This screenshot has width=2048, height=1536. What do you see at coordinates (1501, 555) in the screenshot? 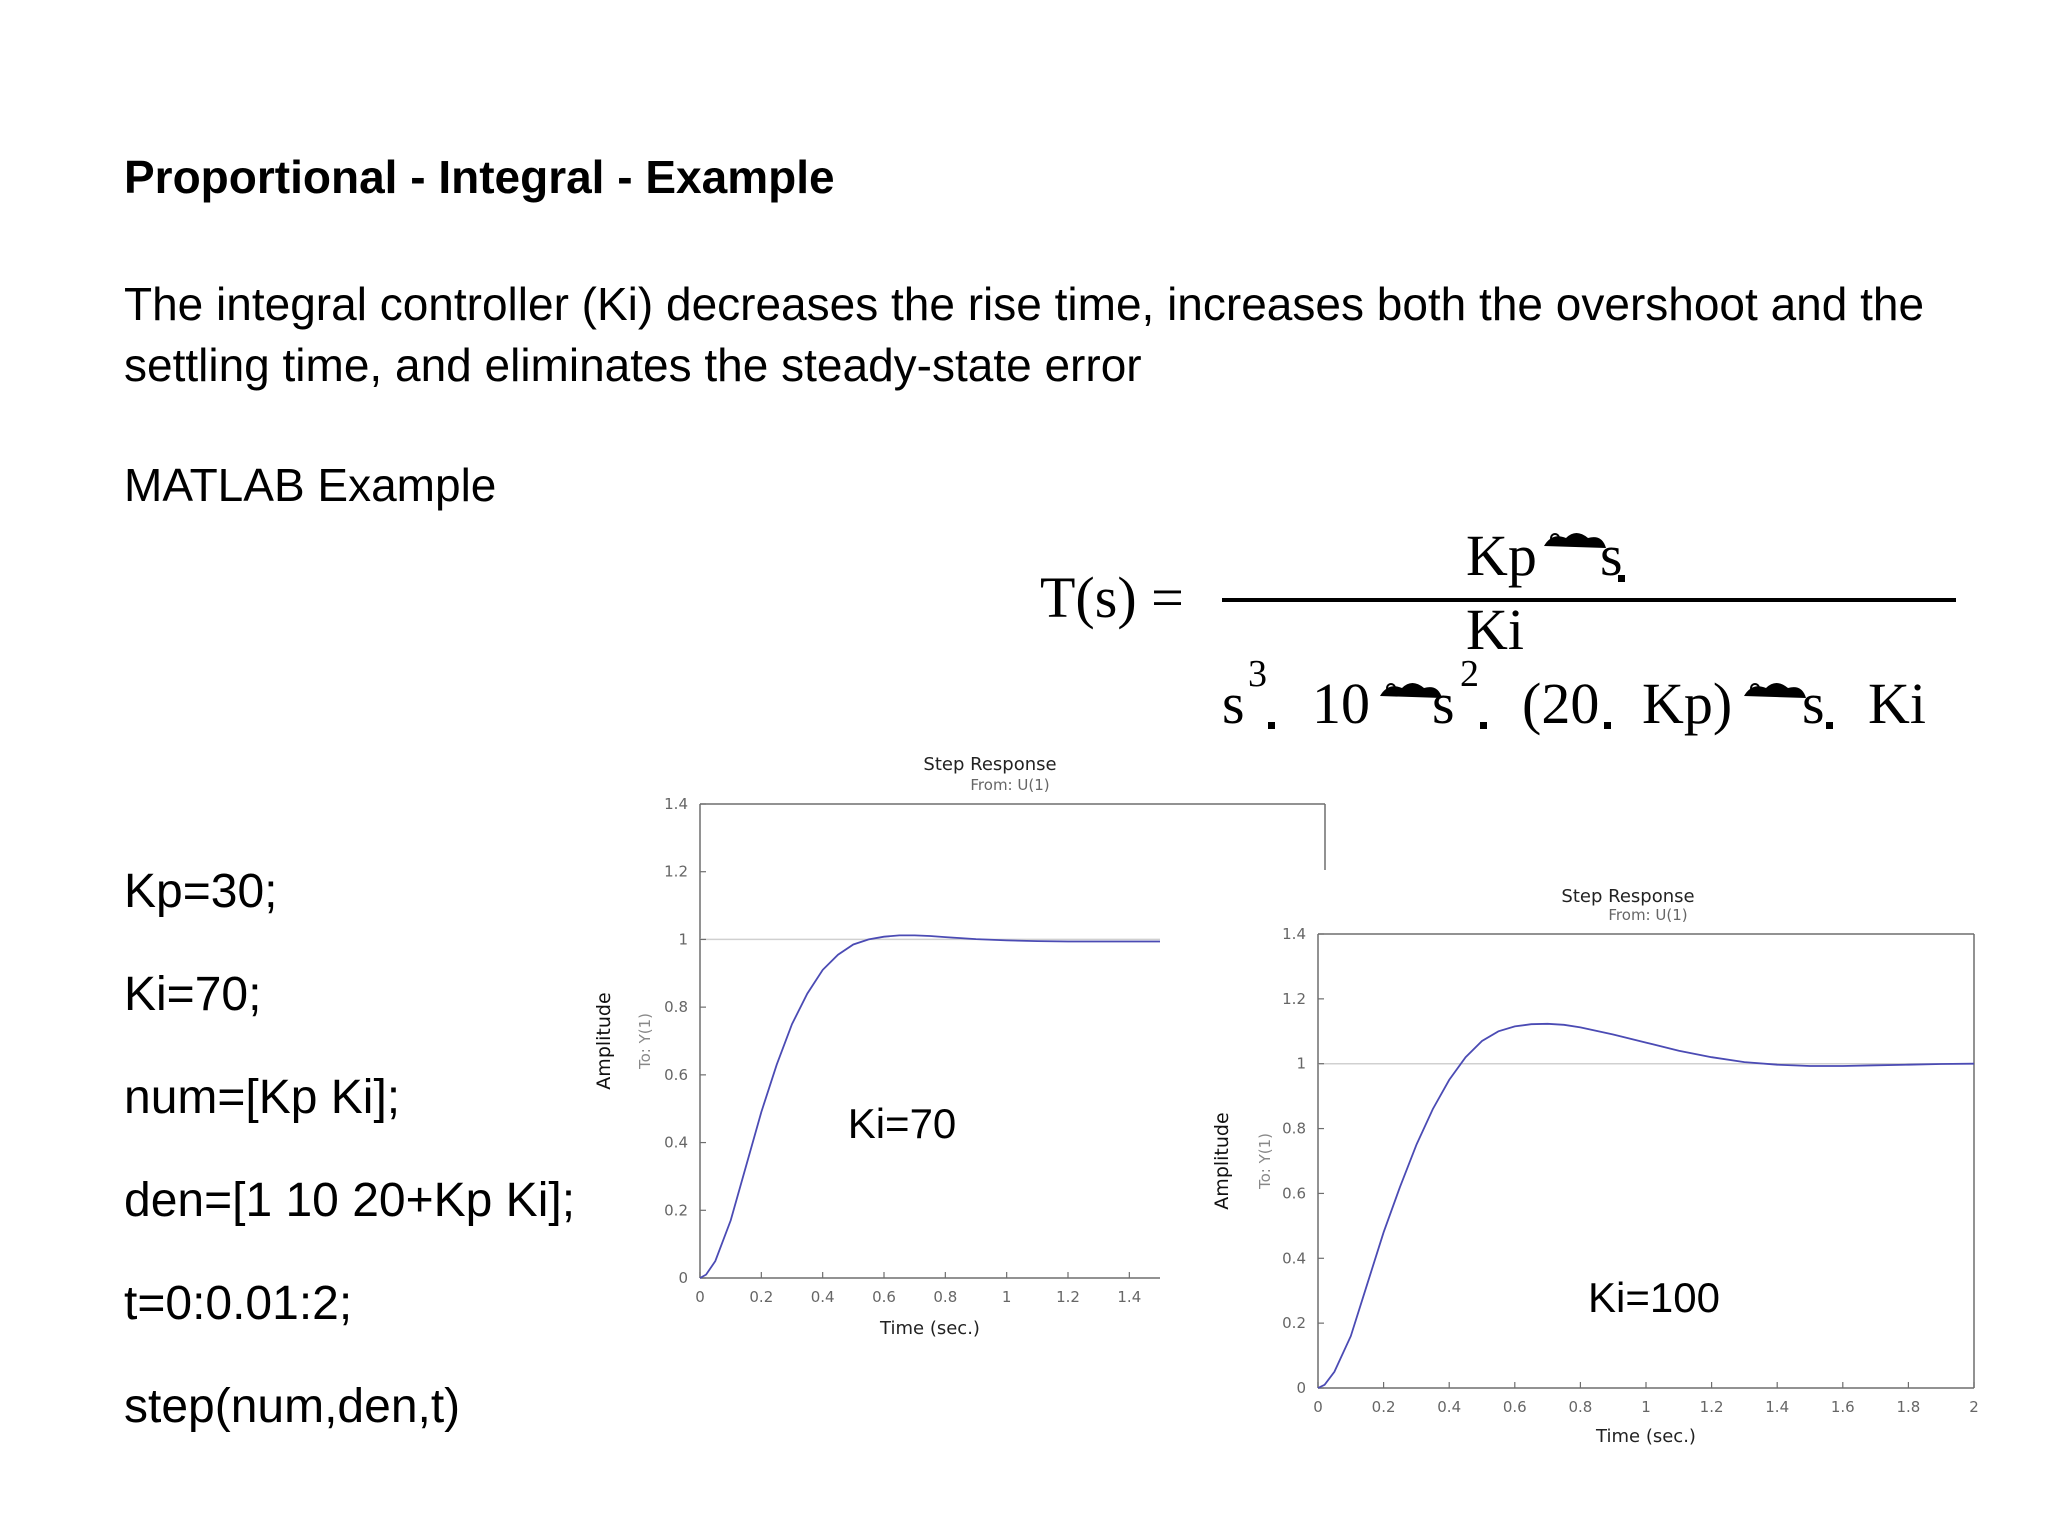
I see `numerator-kp: Kp` at bounding box center [1501, 555].